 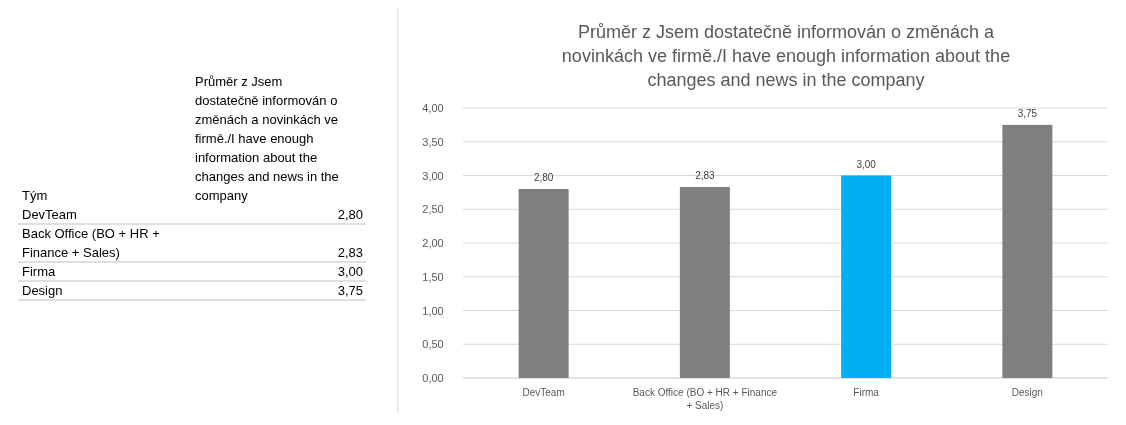 What do you see at coordinates (1027, 113) in the screenshot?
I see `data-label: 3,75` at bounding box center [1027, 113].